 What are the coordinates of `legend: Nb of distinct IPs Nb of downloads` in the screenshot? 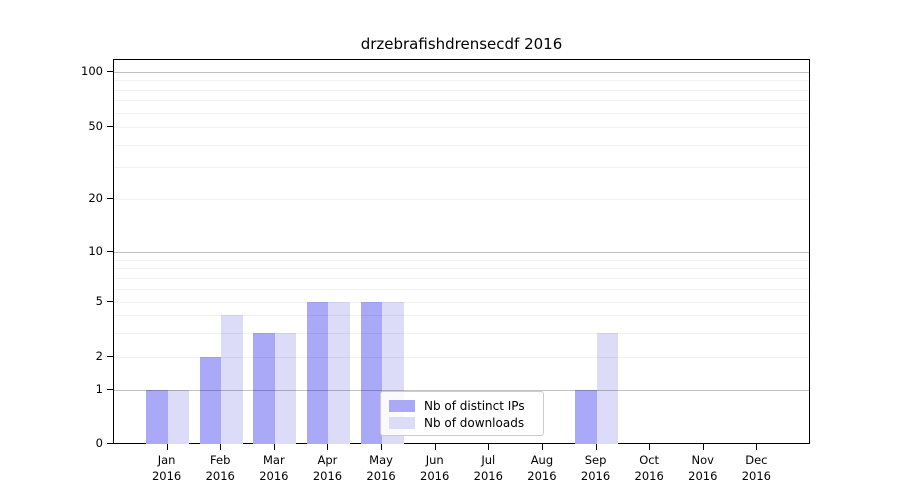 It's located at (462, 413).